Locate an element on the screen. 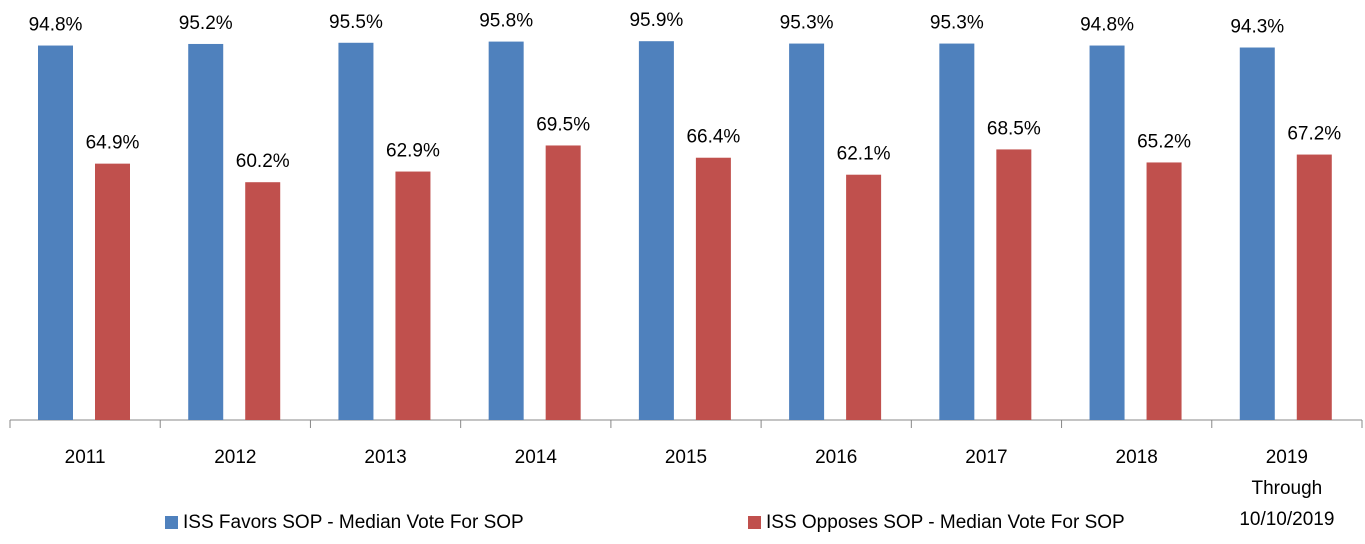 Image resolution: width=1365 pixels, height=544 pixels. x-tick-label: 2019 Through 10/10/2019 is located at coordinates (1286, 488).